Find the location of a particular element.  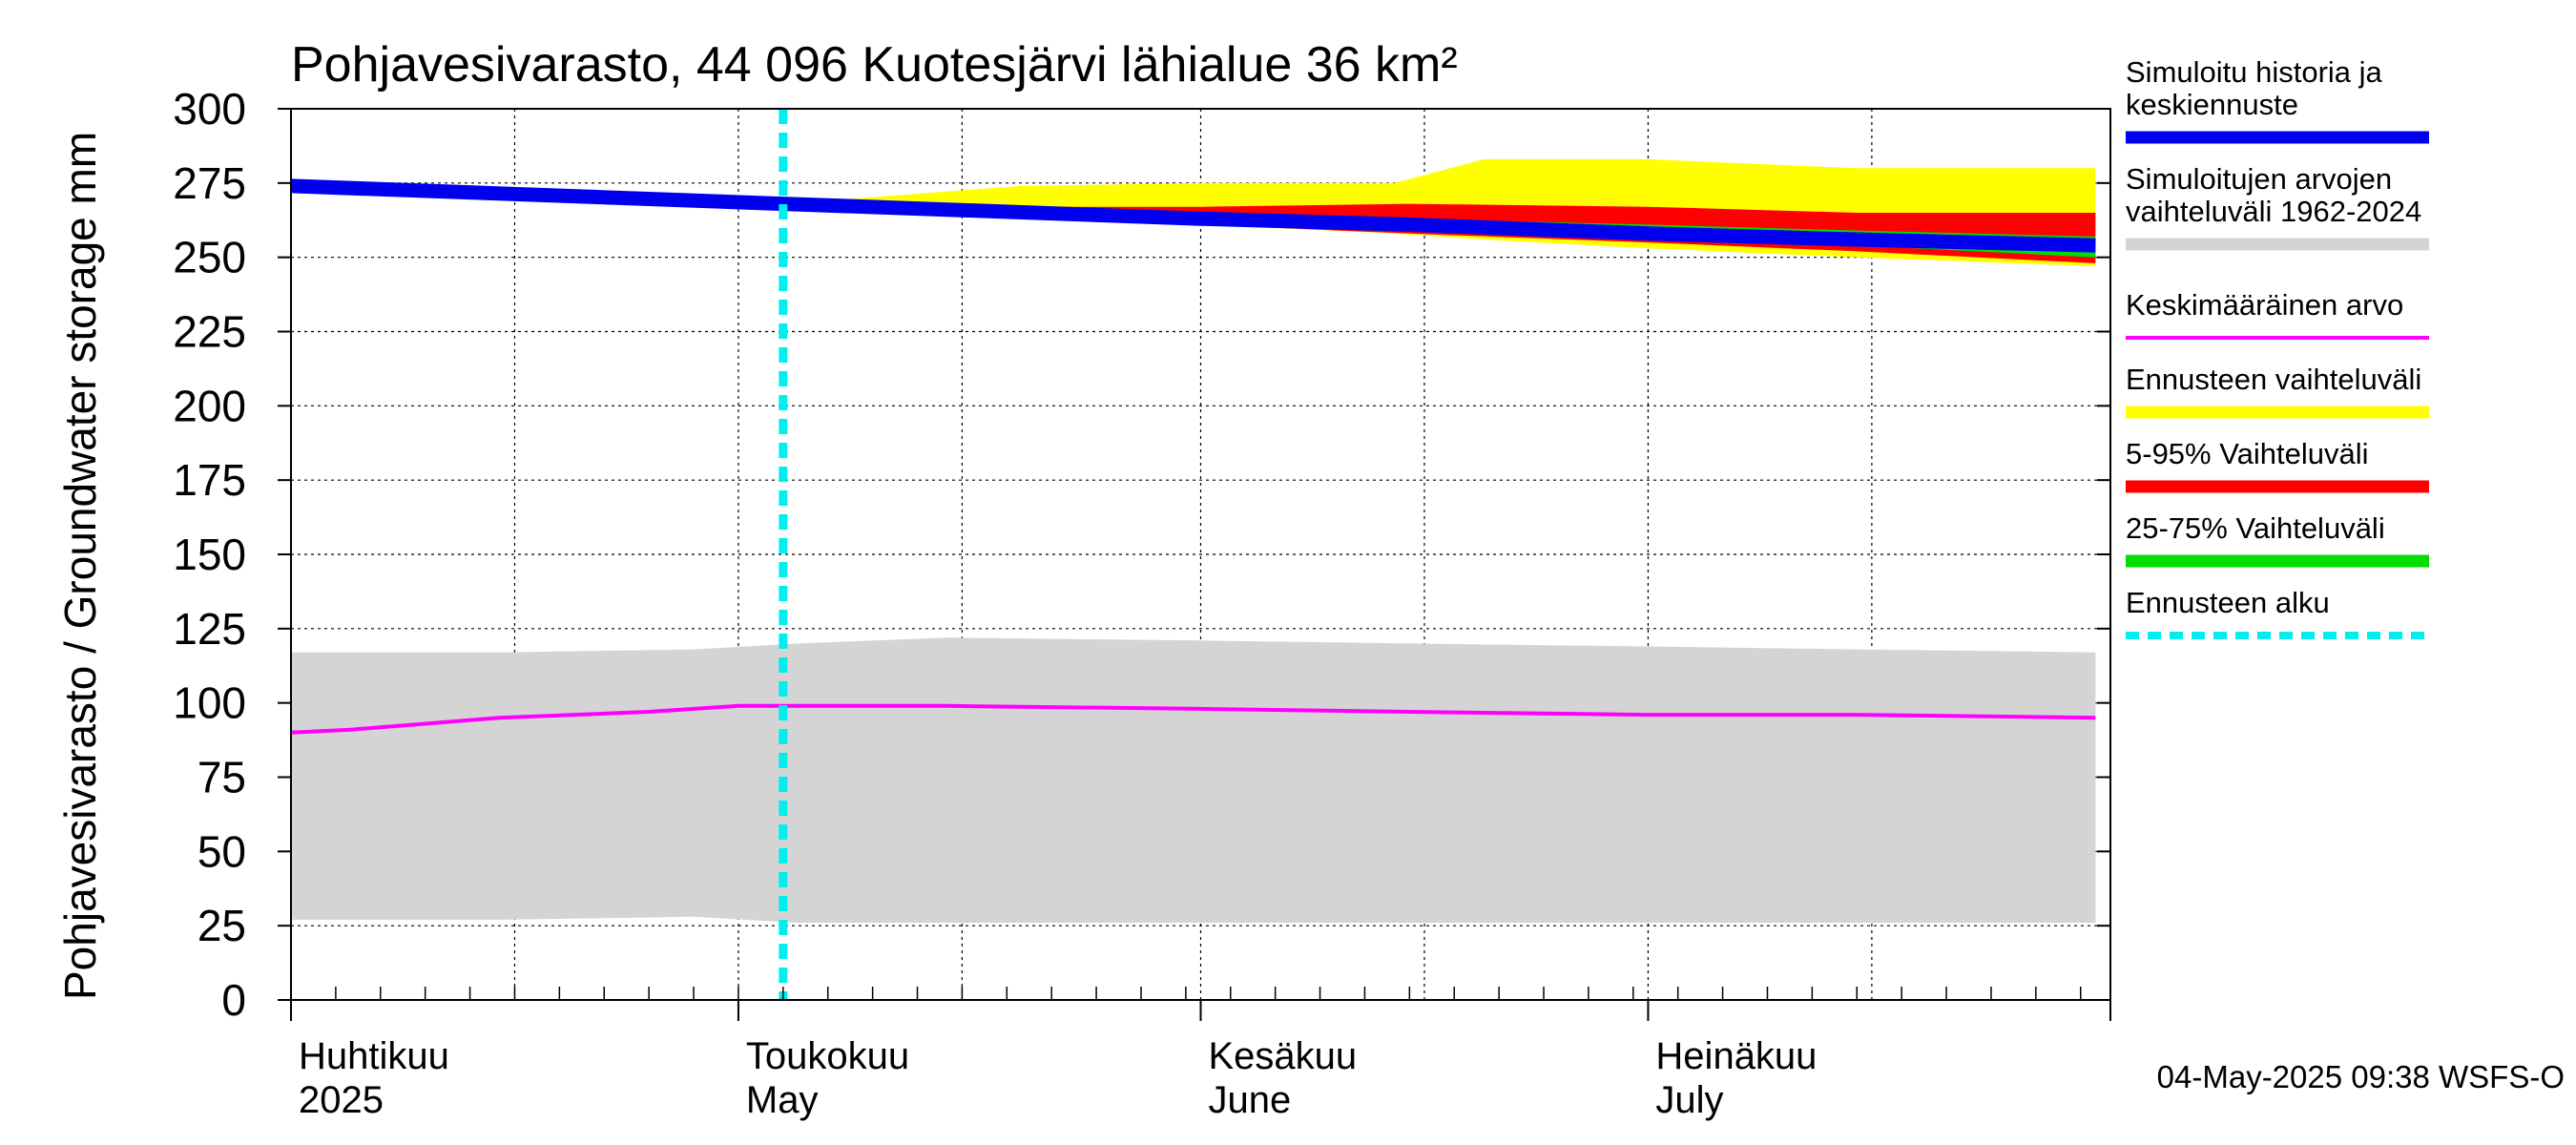

y-tick-label: 150 is located at coordinates (209, 555).